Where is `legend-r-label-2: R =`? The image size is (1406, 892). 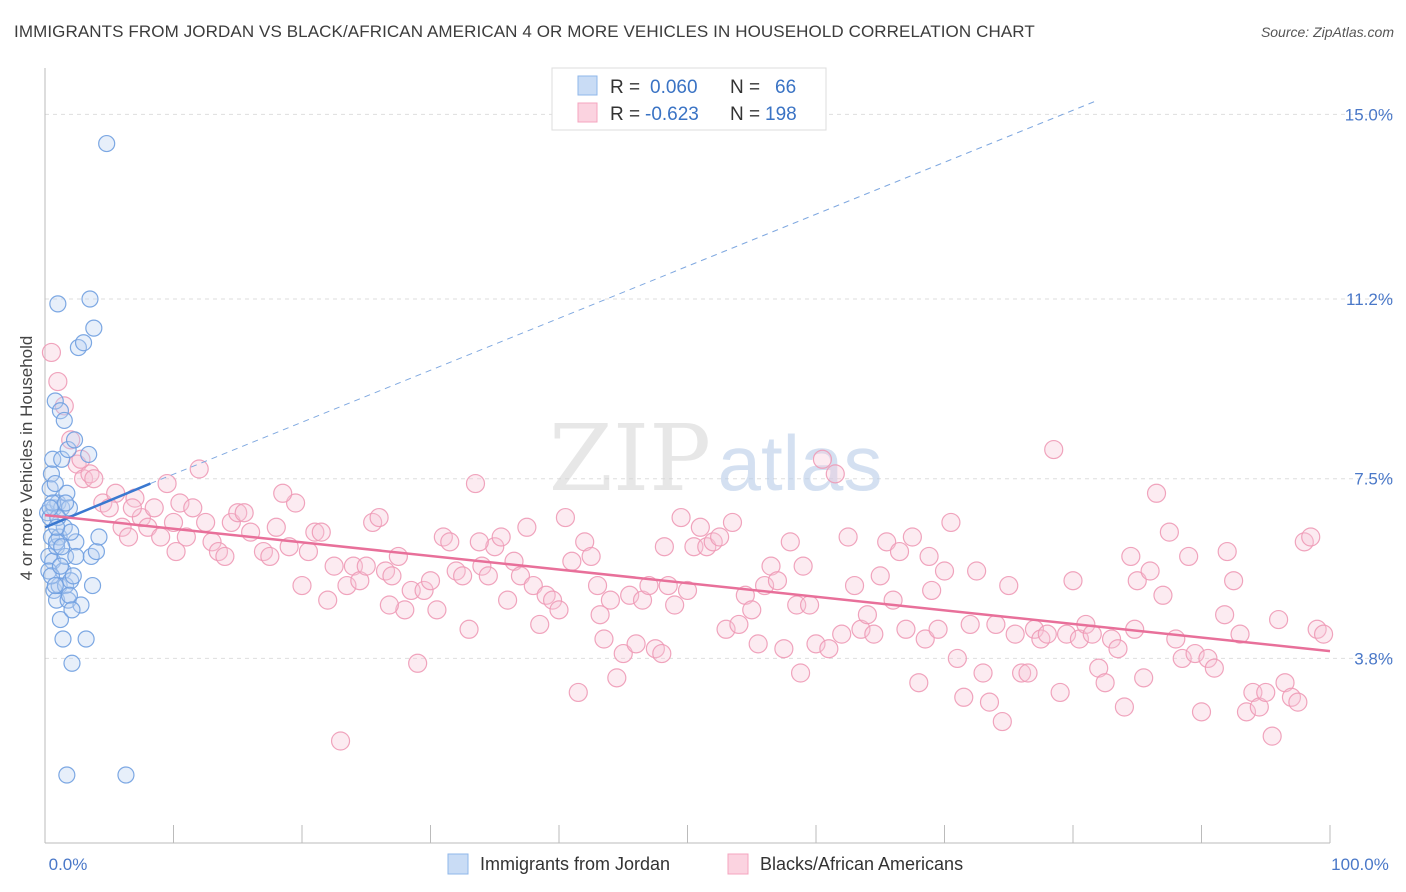 legend-r-label-2: R = is located at coordinates (625, 114).